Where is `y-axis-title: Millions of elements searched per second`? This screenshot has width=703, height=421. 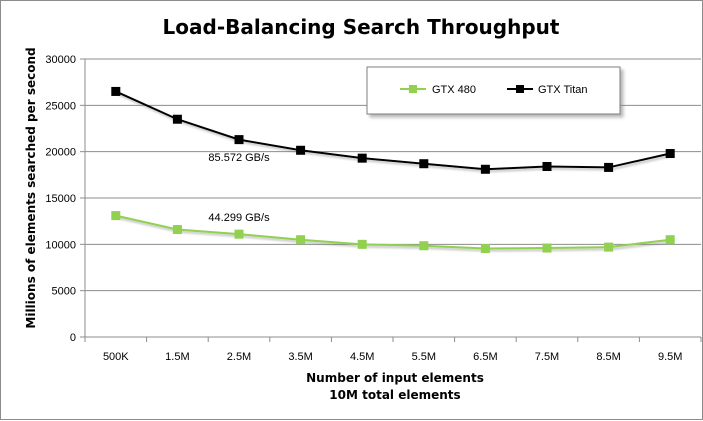
y-axis-title: Millions of elements searched per second is located at coordinates (31, 187).